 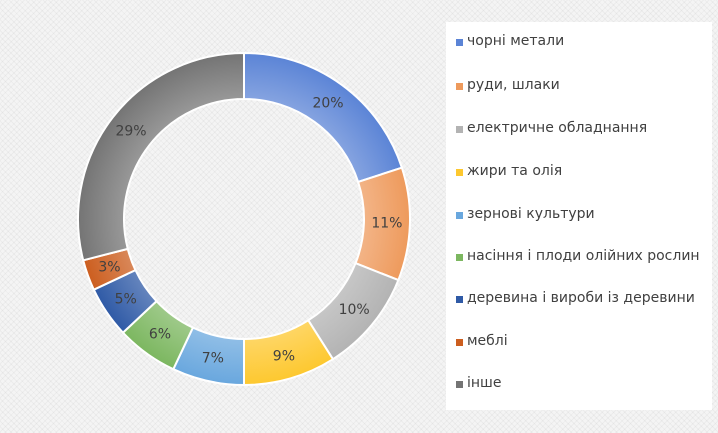 What do you see at coordinates (583, 383) in the screenshot?
I see `legend-item: інше` at bounding box center [583, 383].